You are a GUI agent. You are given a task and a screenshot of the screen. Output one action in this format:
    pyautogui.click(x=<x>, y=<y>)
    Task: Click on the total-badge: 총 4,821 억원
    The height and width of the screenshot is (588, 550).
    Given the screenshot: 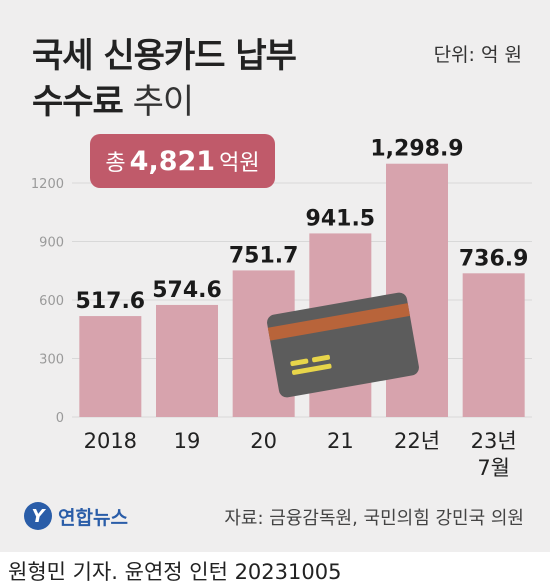 What is the action you would take?
    pyautogui.click(x=182, y=161)
    